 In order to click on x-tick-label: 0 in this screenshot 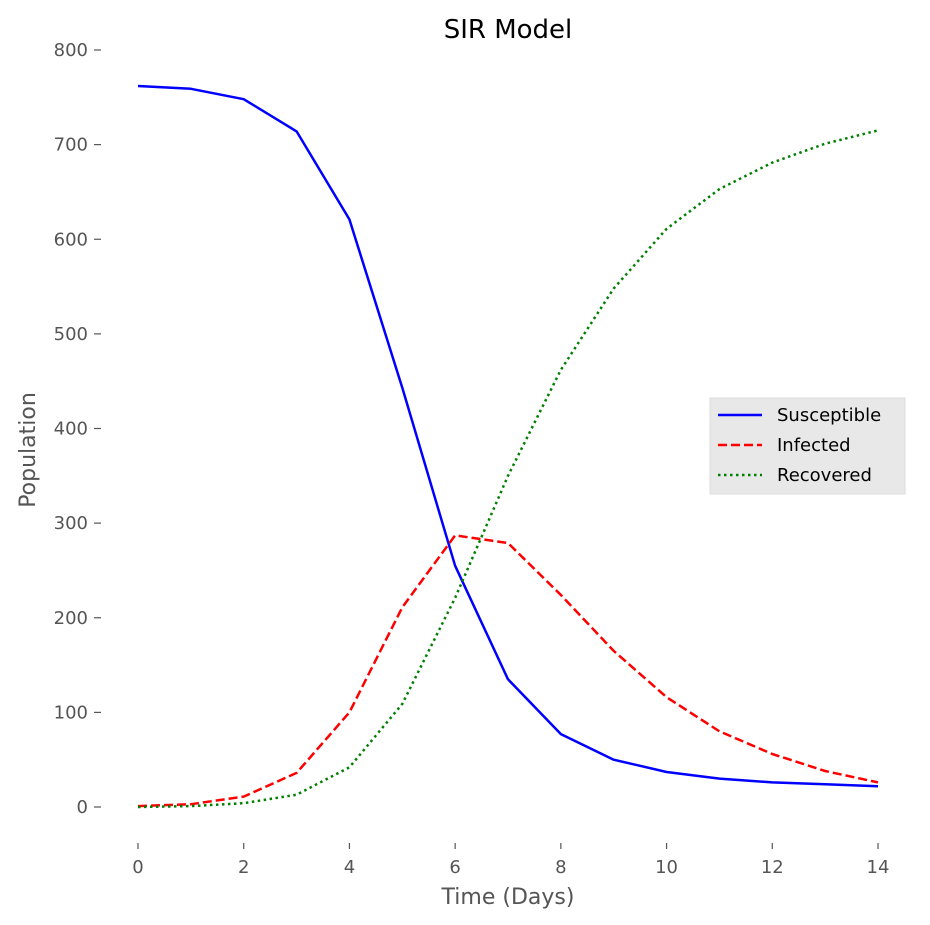, I will do `click(137, 867)`.